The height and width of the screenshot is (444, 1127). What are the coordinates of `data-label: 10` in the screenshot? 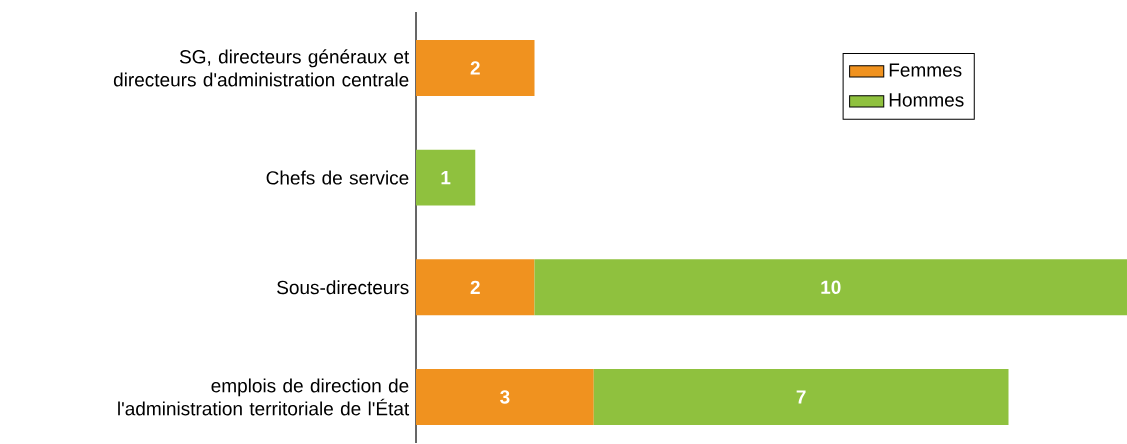 It's located at (831, 287).